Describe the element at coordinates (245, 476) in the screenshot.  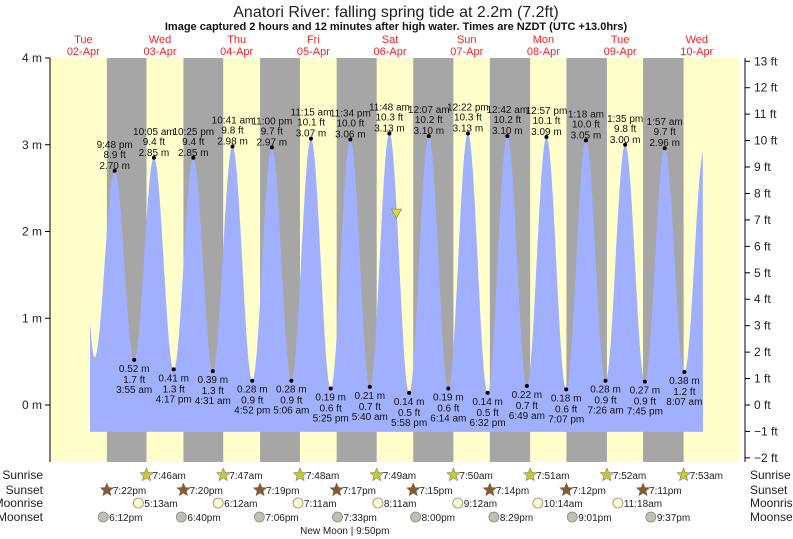
I see `sunrise-time: 7:47am` at that location.